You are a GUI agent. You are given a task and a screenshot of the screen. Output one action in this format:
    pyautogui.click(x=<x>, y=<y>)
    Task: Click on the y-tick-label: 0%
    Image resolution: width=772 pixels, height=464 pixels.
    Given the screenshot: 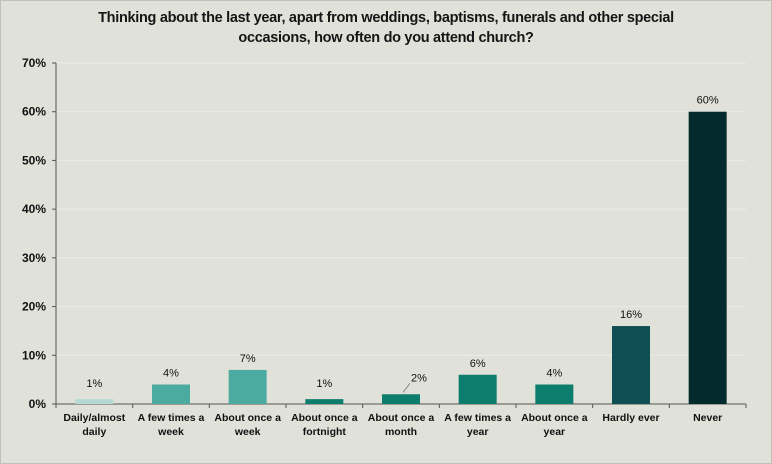 What is the action you would take?
    pyautogui.click(x=38, y=404)
    